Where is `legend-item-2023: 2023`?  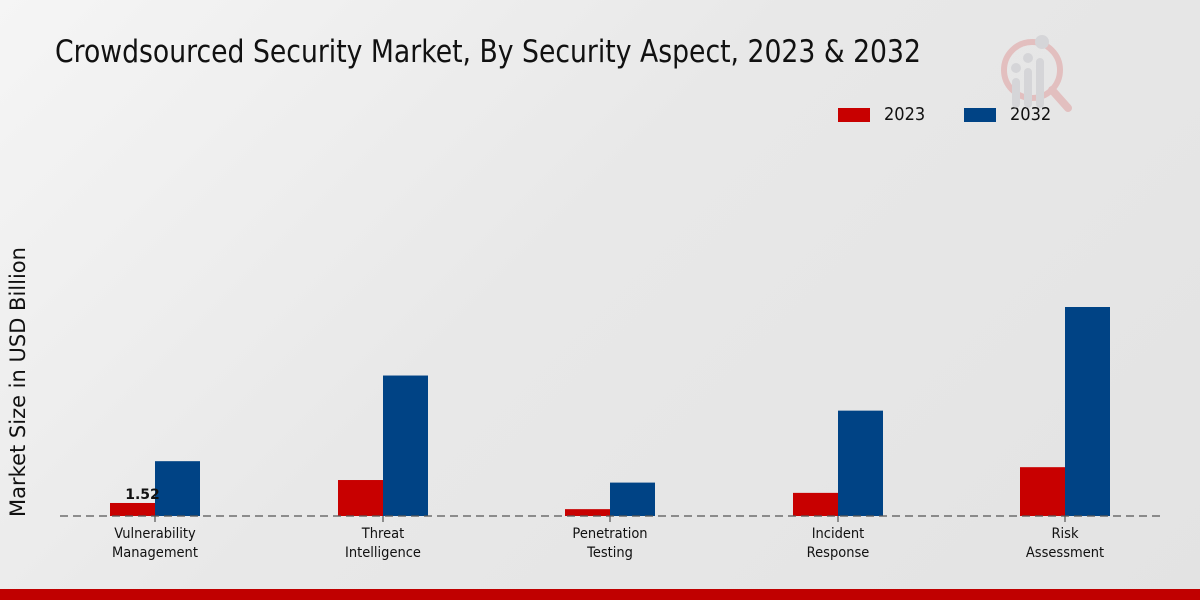 legend-item-2023: 2023 is located at coordinates (884, 114).